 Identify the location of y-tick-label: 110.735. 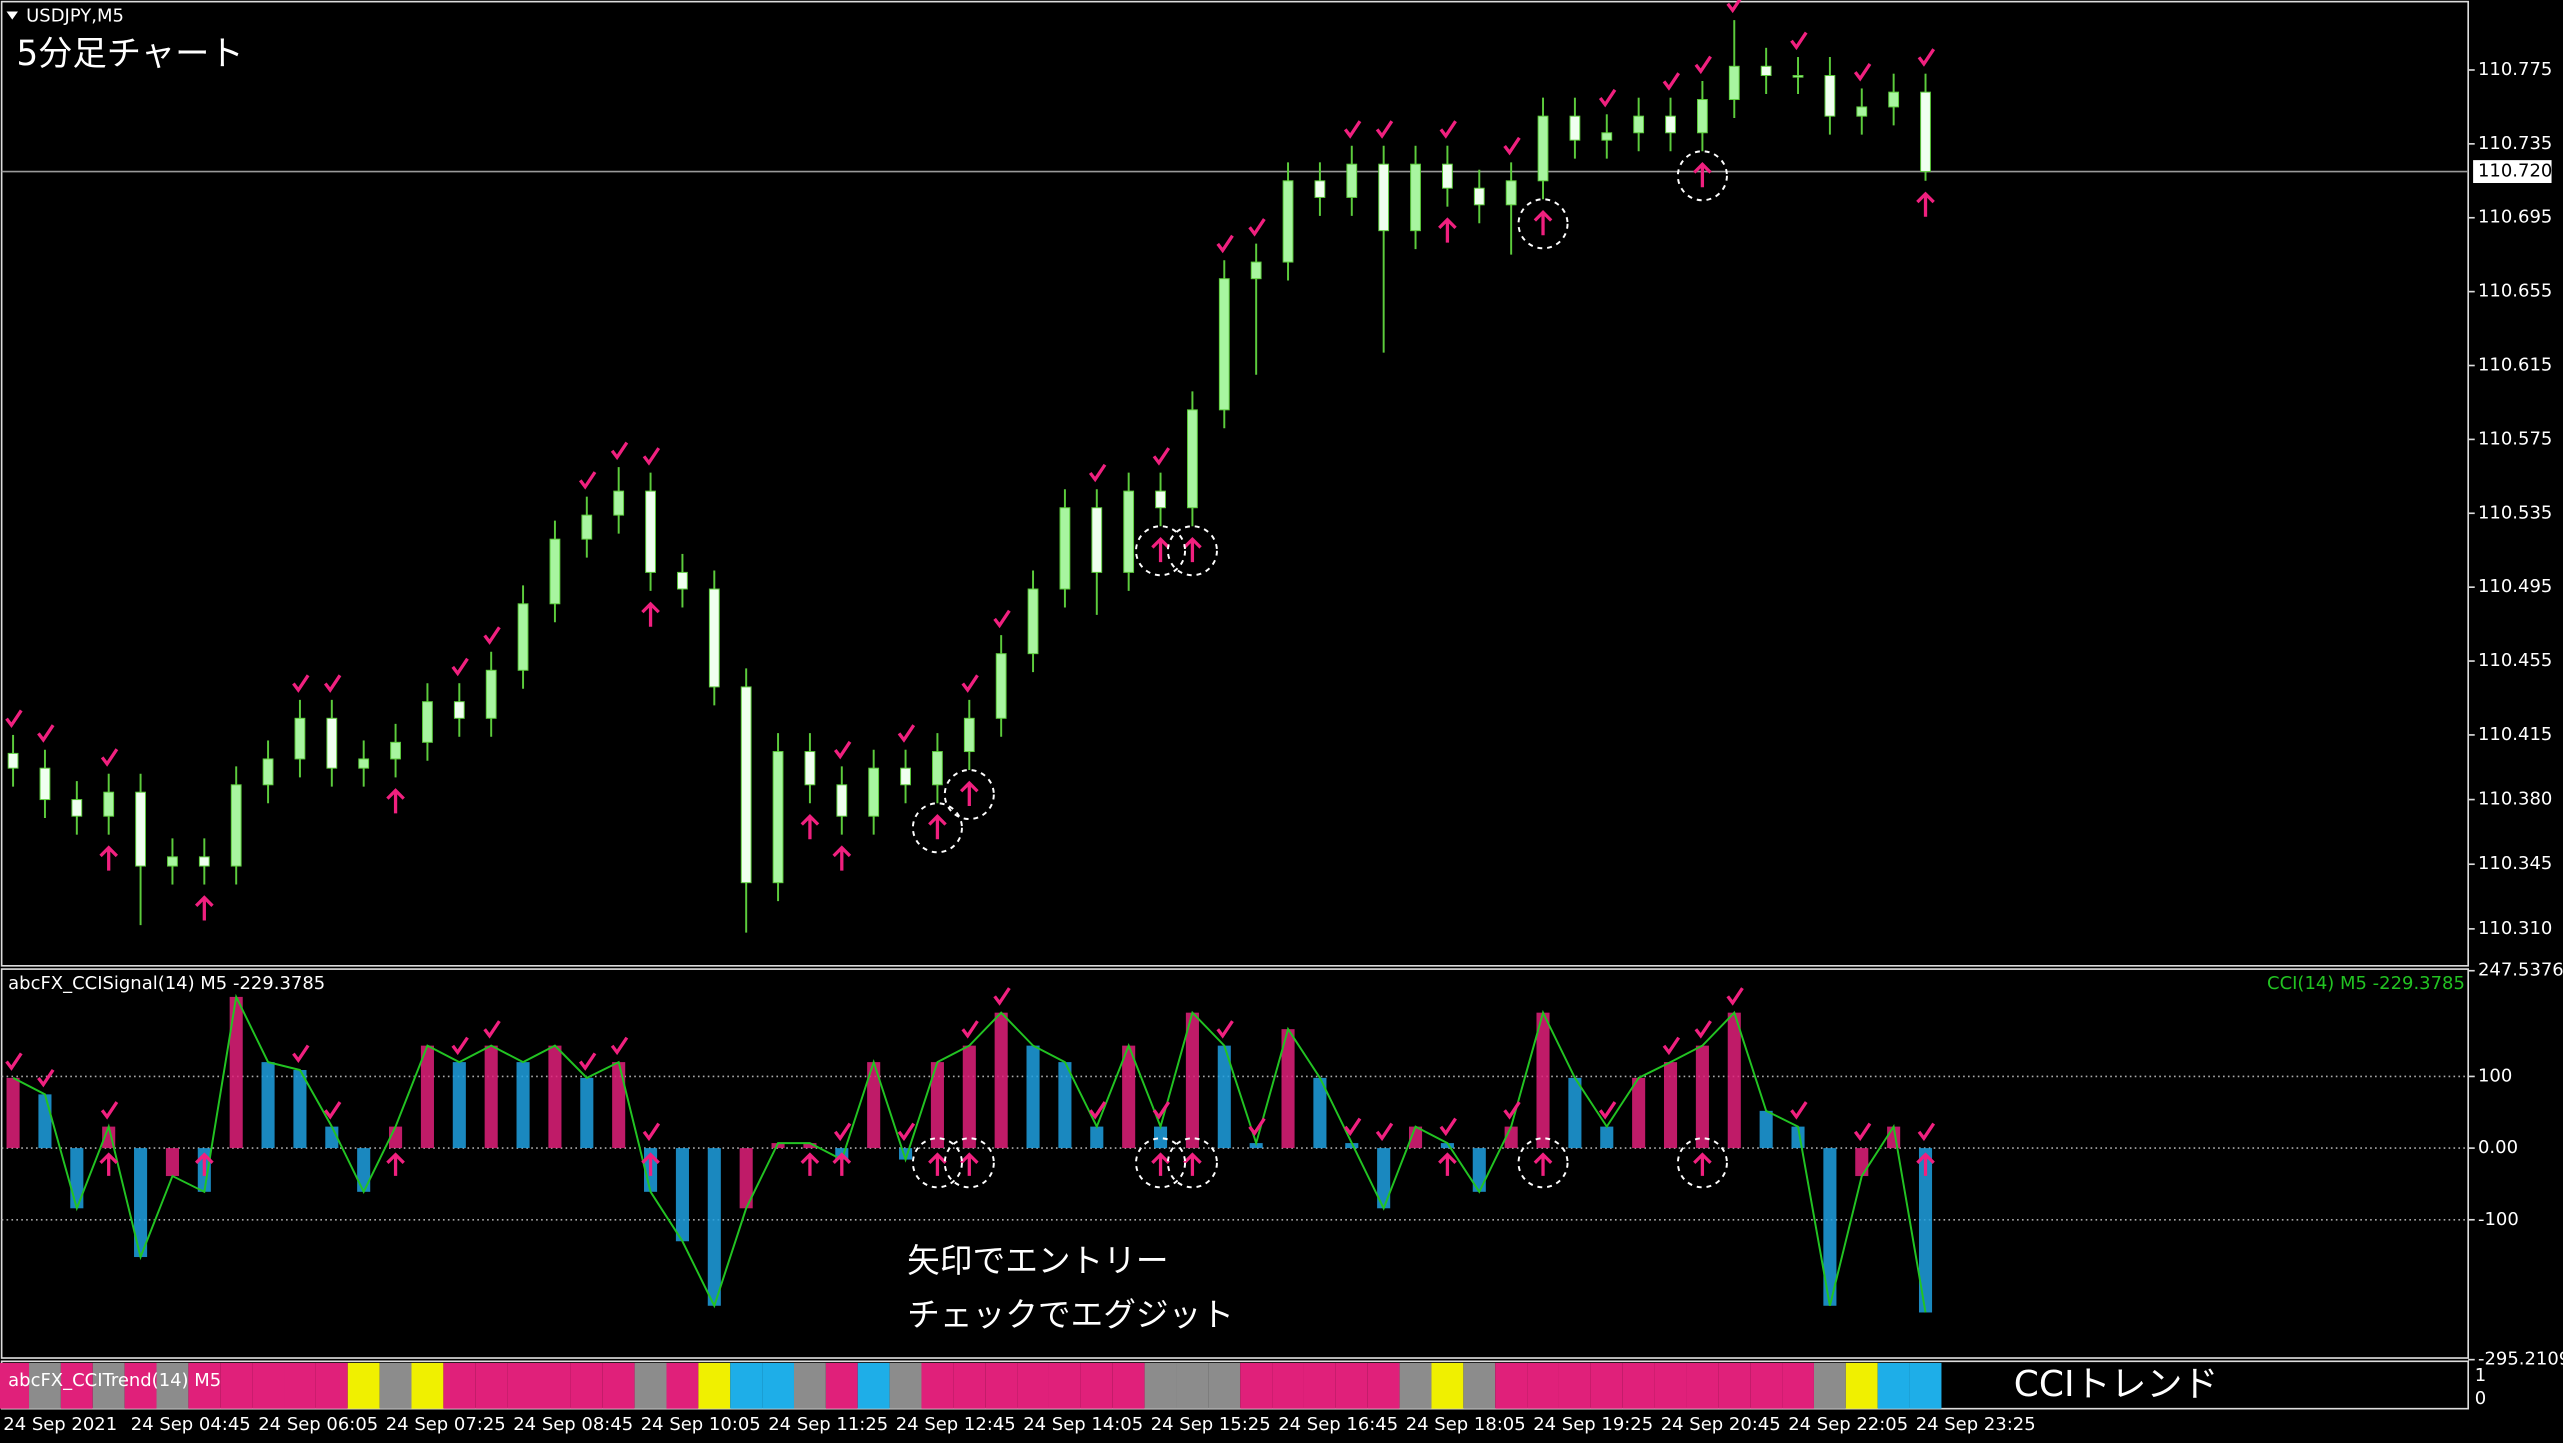
(2515, 143).